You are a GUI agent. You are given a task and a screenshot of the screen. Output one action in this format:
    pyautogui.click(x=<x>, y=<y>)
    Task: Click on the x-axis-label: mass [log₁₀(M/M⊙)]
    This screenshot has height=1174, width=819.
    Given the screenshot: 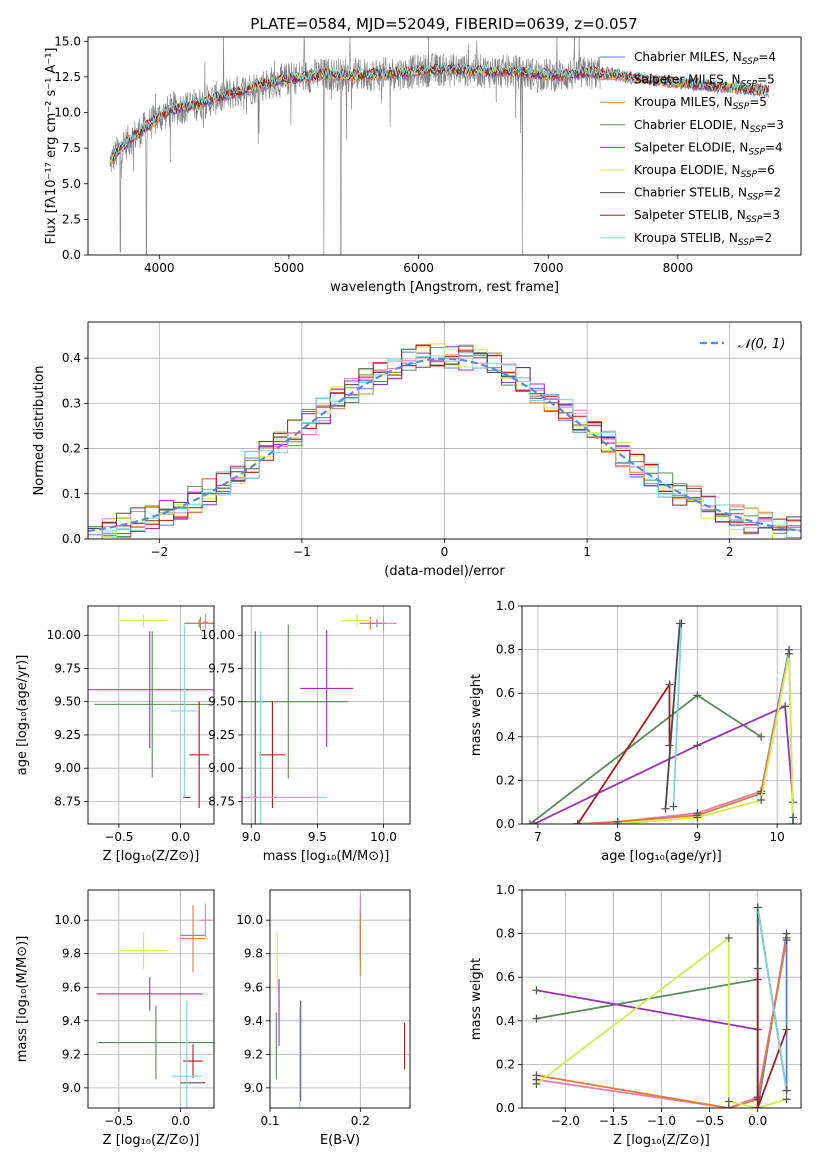 What is the action you would take?
    pyautogui.click(x=326, y=856)
    